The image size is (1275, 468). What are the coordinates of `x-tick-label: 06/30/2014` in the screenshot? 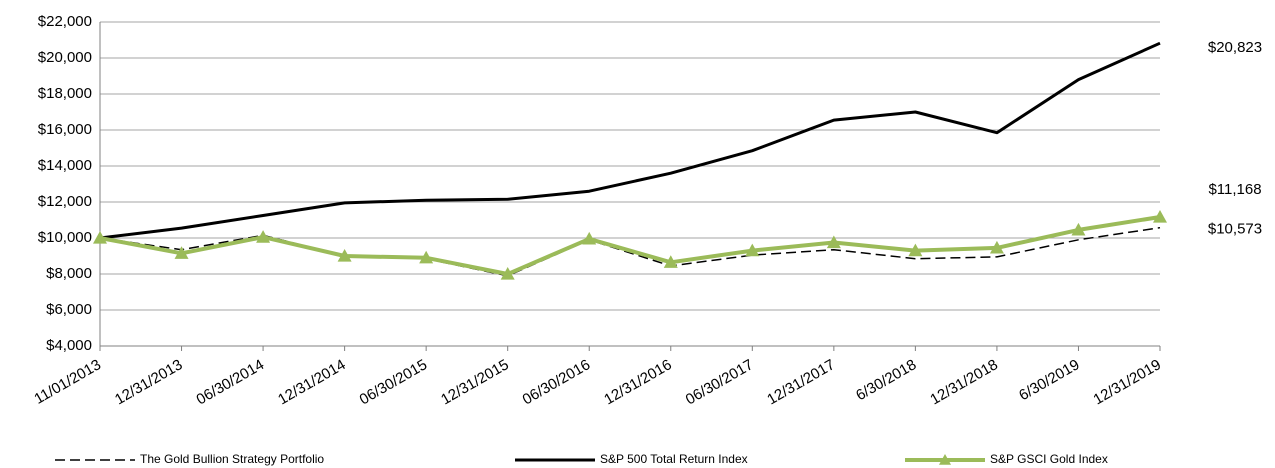 It's located at (231, 382).